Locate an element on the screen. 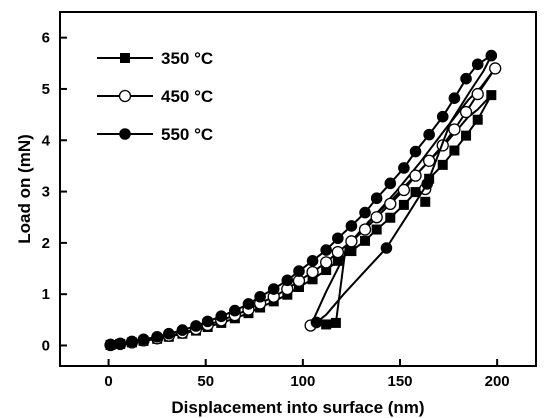 The width and height of the screenshot is (544, 418). x-tick-label: 100 is located at coordinates (302, 381).